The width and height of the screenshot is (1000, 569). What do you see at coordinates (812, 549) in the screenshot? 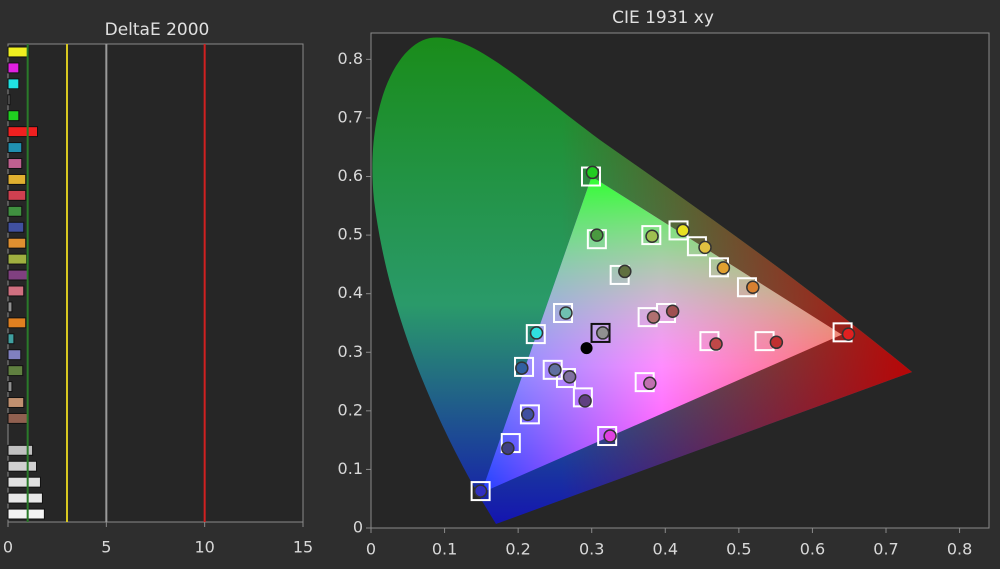
I see `x-tick-label: 0.6` at bounding box center [812, 549].